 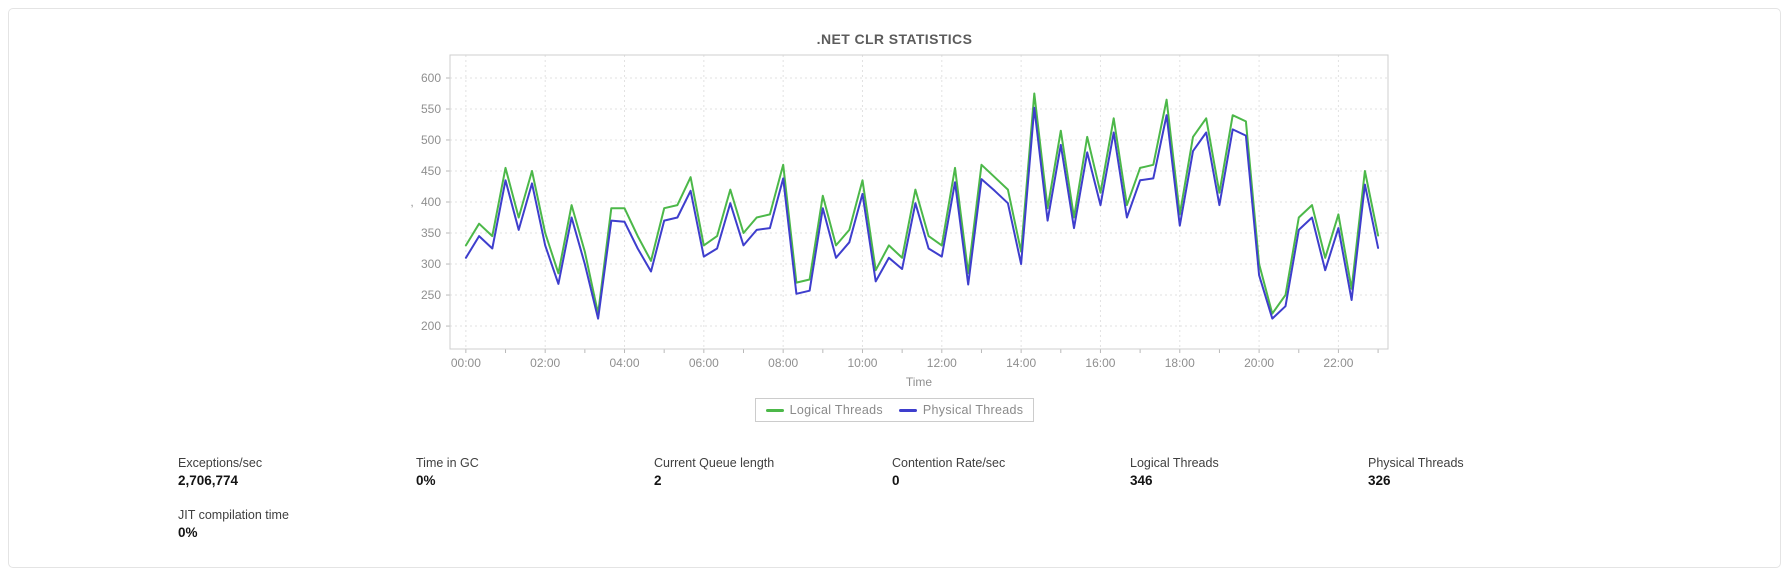 I want to click on stat-value: 326, so click(x=1379, y=480).